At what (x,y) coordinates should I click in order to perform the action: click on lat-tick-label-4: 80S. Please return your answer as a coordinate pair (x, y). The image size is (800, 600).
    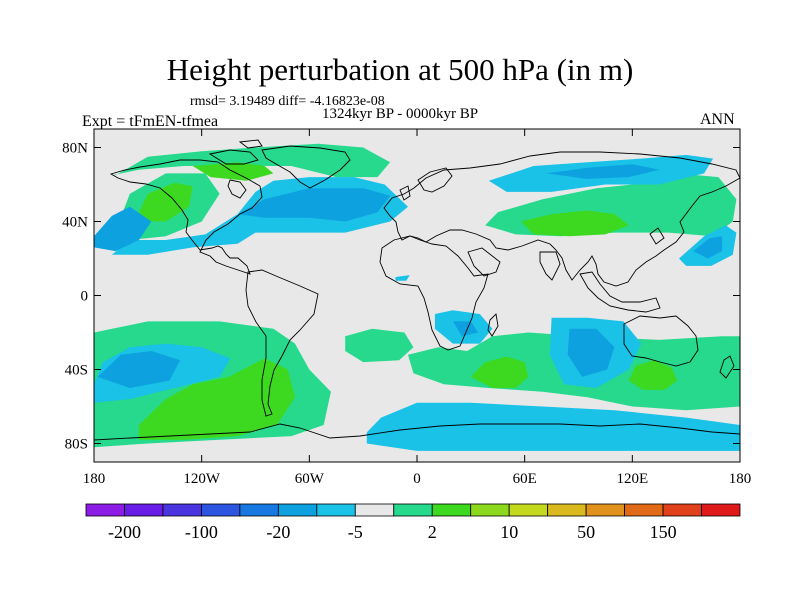
    Looking at the image, I should click on (76, 445).